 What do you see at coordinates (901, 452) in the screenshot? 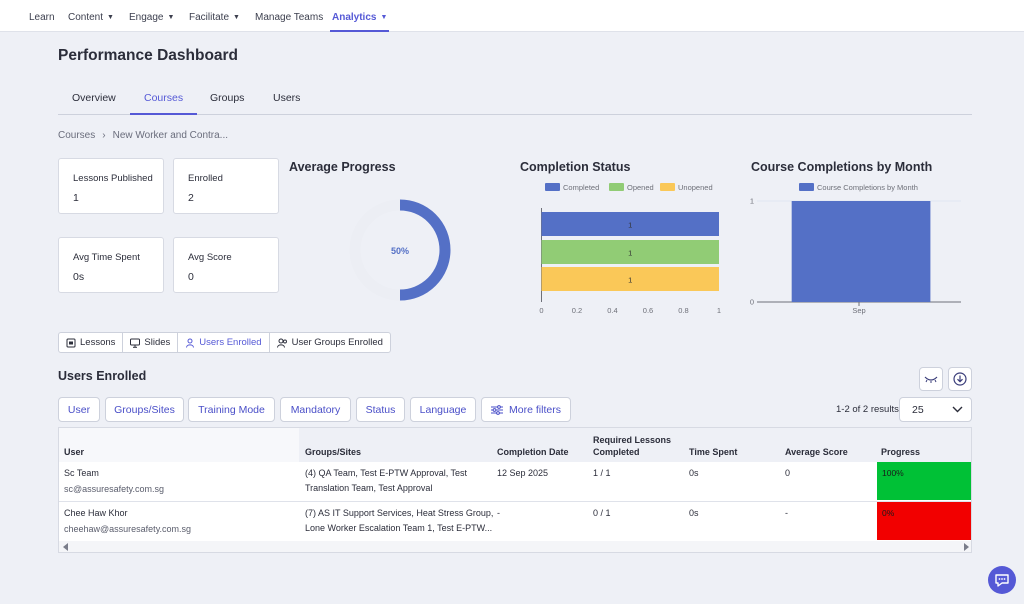
I see `col-progress: Progress` at bounding box center [901, 452].